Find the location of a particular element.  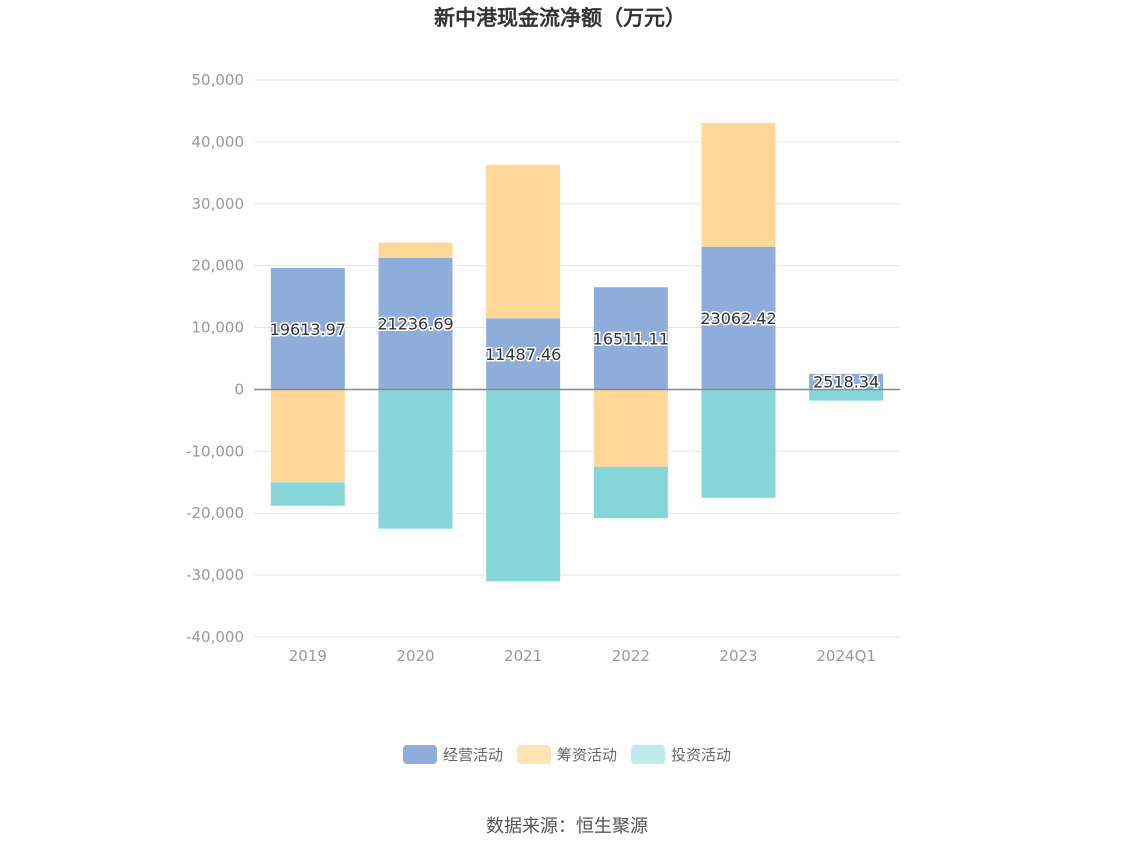

legend-label-financing: 筹资活动 is located at coordinates (586, 755).